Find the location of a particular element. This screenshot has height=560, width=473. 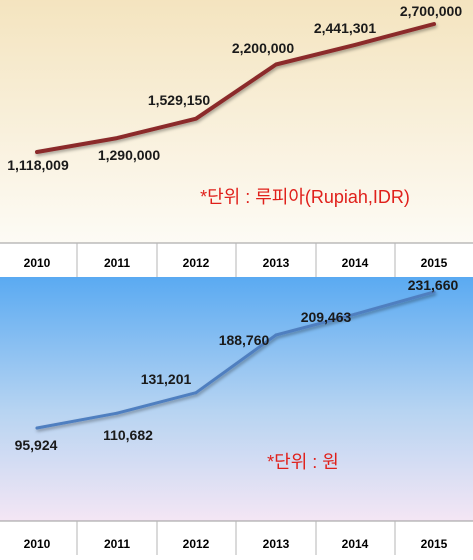

data-label: 1,290,000 is located at coordinates (129, 155).